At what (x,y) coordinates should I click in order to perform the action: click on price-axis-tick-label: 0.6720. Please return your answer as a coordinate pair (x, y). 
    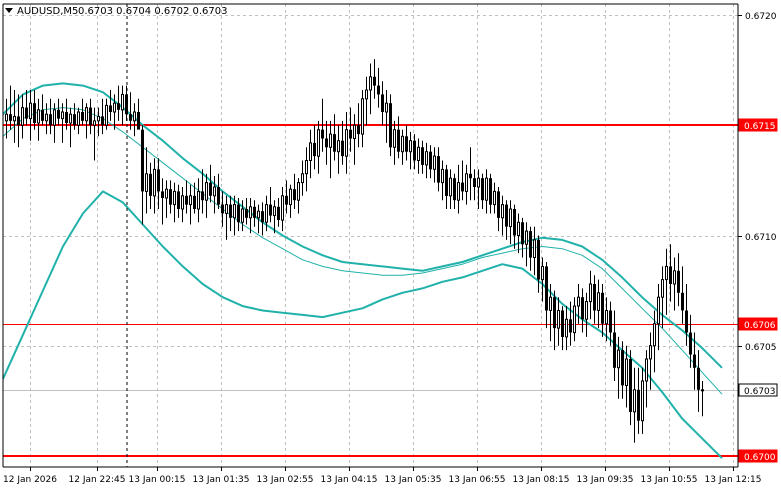
    Looking at the image, I should click on (761, 17).